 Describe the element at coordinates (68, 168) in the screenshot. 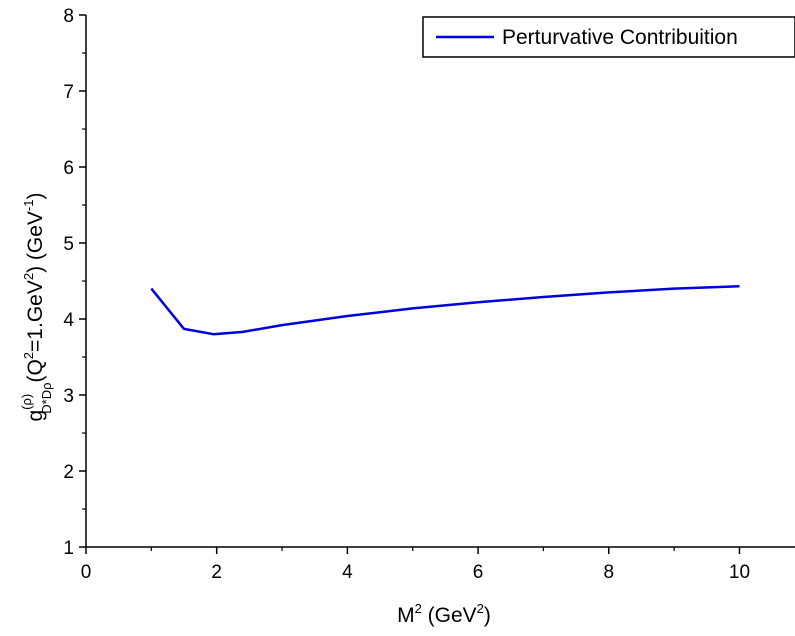

I see `y-tick-label: 6` at that location.